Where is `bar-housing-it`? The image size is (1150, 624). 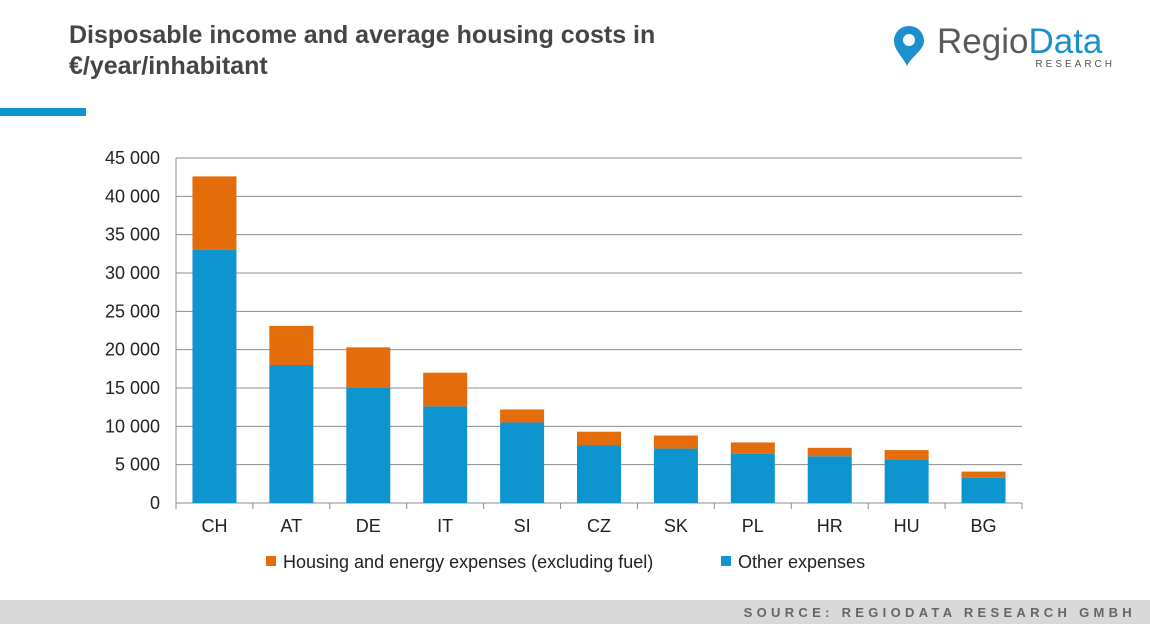 bar-housing-it is located at coordinates (445, 389).